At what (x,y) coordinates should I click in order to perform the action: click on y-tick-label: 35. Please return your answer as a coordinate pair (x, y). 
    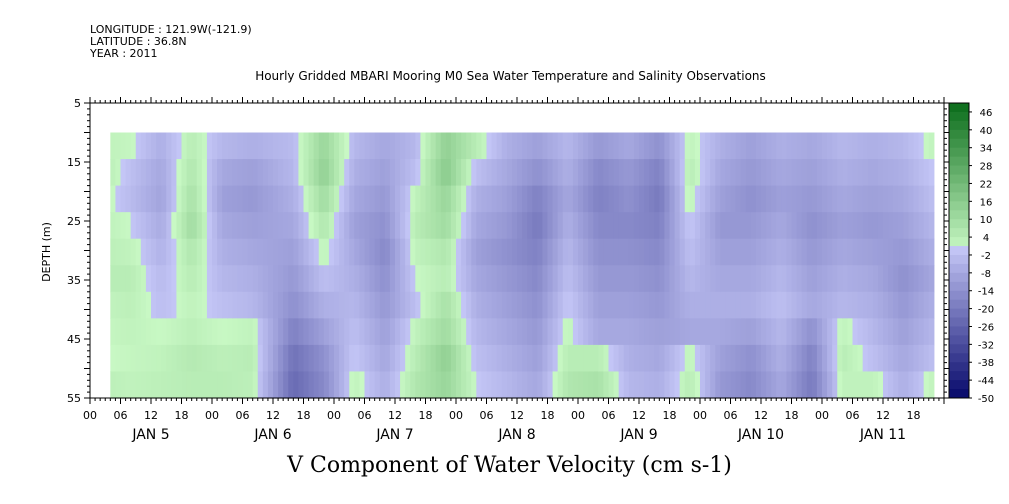
    Looking at the image, I should click on (74, 280).